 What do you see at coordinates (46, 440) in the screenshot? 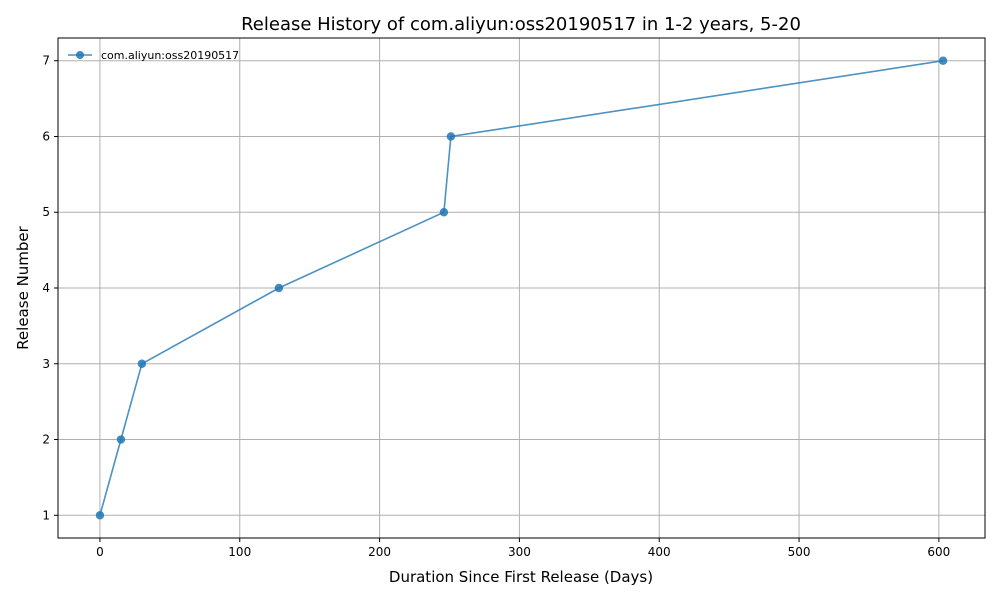
I see `y-tick-label: 2` at bounding box center [46, 440].